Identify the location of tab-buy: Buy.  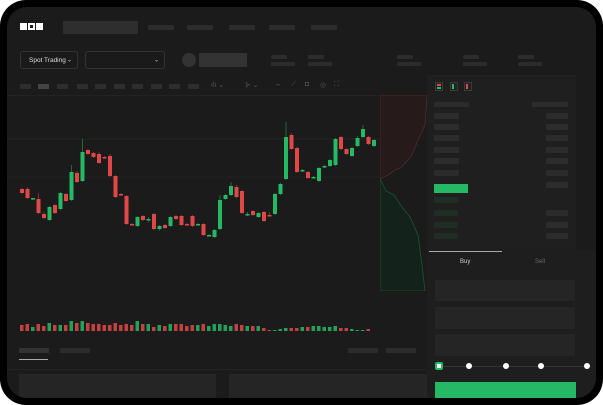
(465, 262).